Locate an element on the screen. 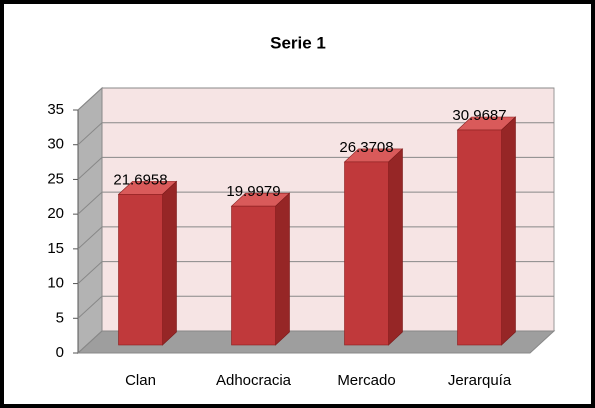 The image size is (595, 408). y-tick-label: 10 is located at coordinates (55, 283).